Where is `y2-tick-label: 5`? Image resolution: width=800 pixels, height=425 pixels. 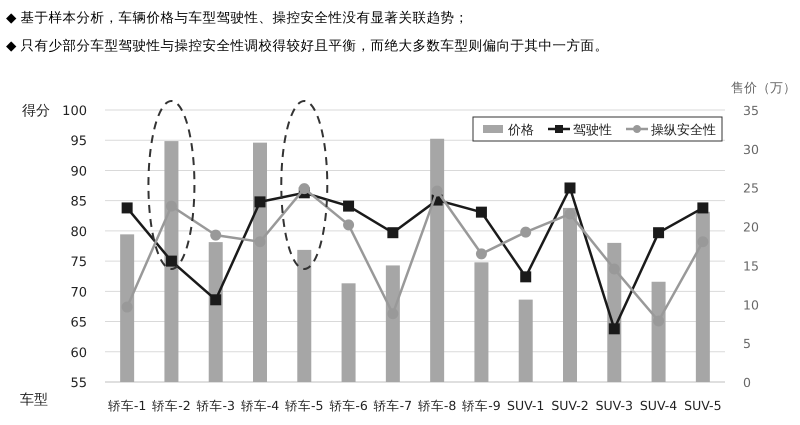 y2-tick-label: 5 is located at coordinates (747, 344).